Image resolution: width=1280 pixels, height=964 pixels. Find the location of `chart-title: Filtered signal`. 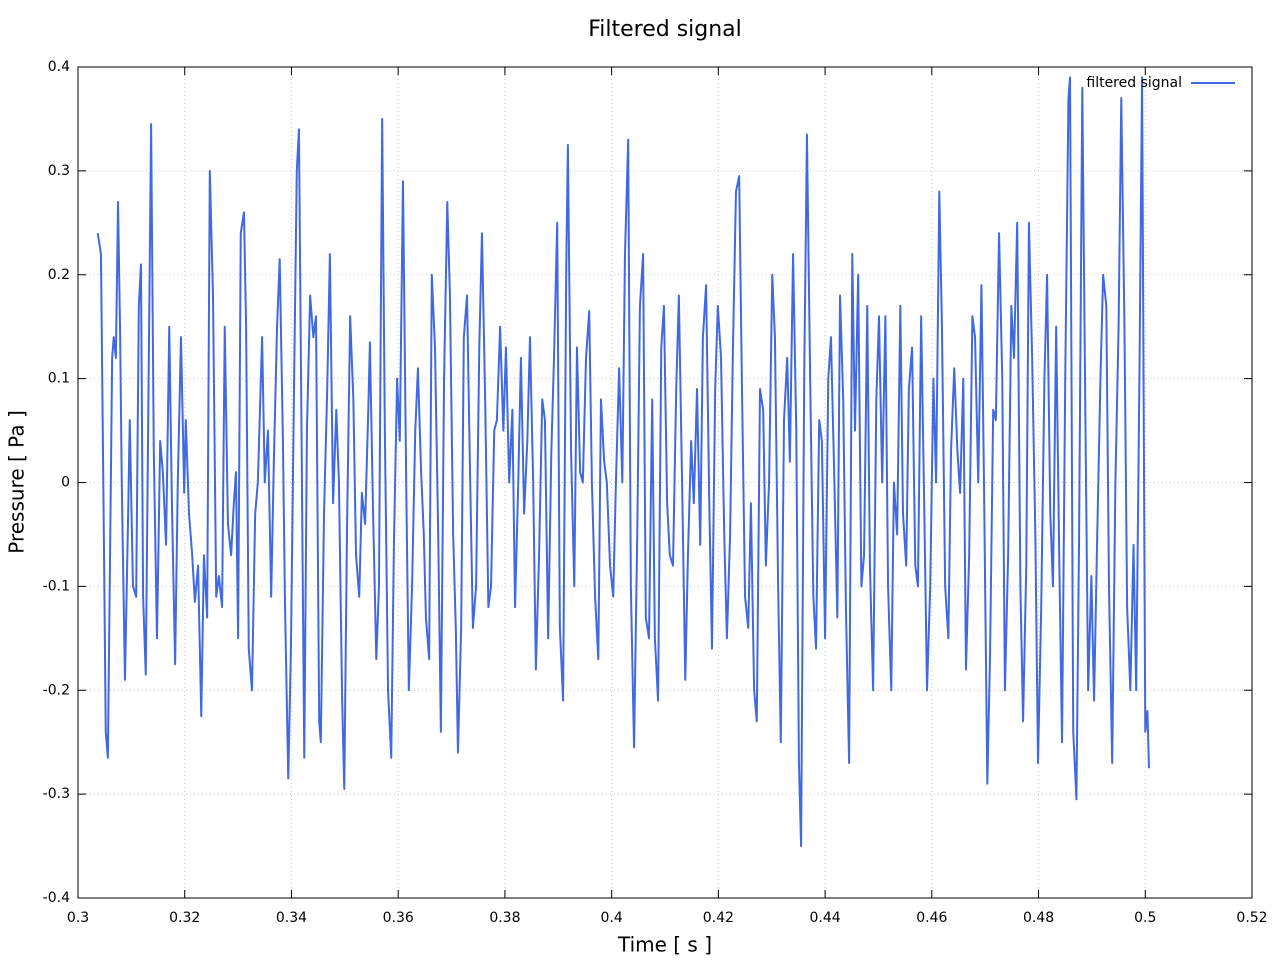

chart-title: Filtered signal is located at coordinates (665, 29).